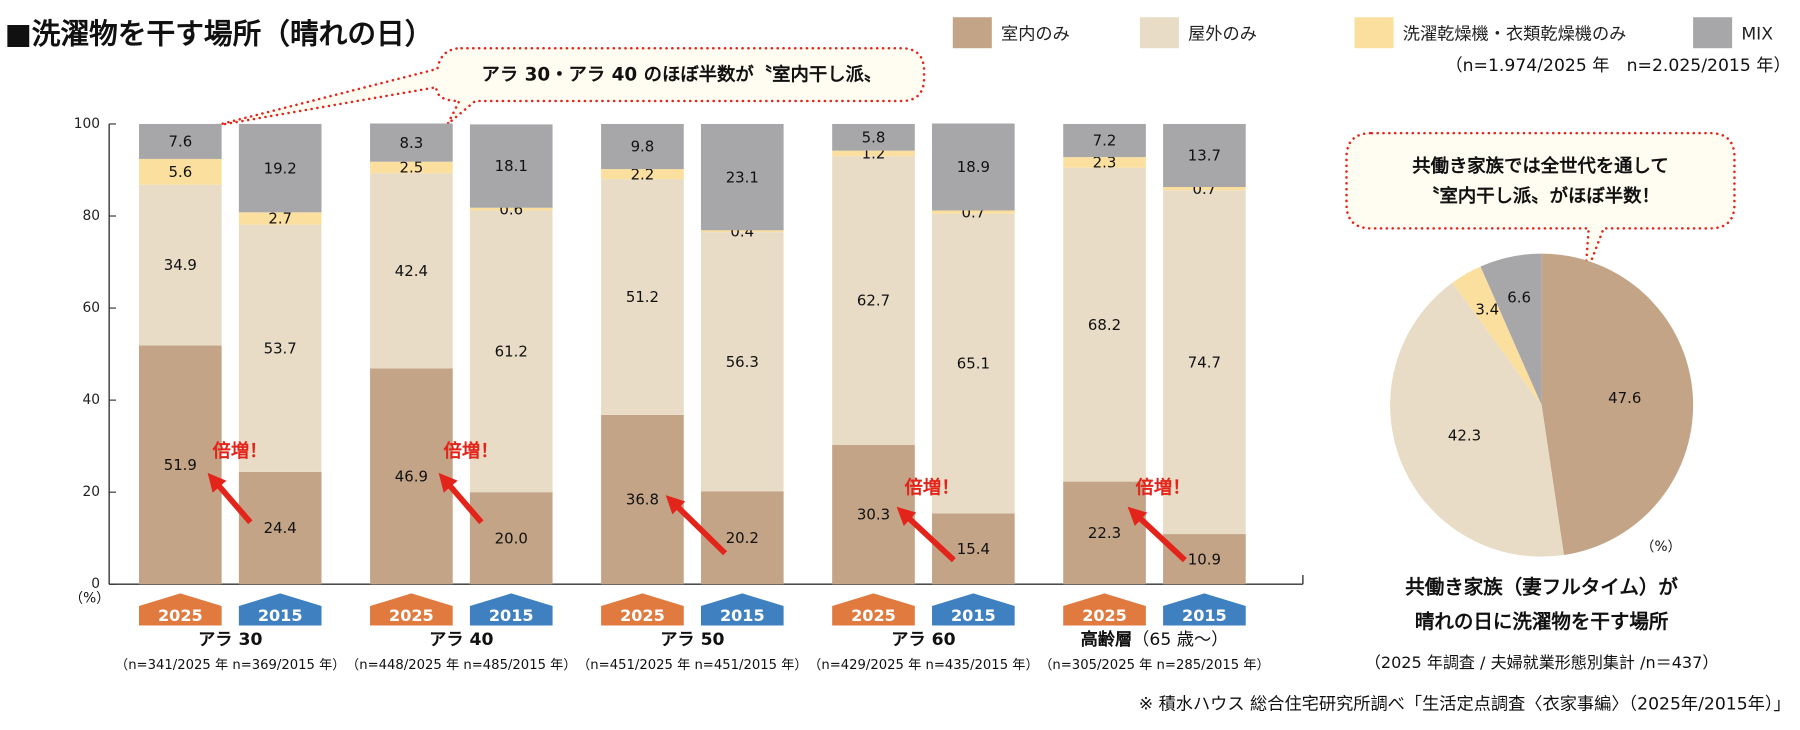  I want to click on bar-value-label: 2.3, so click(1105, 163).